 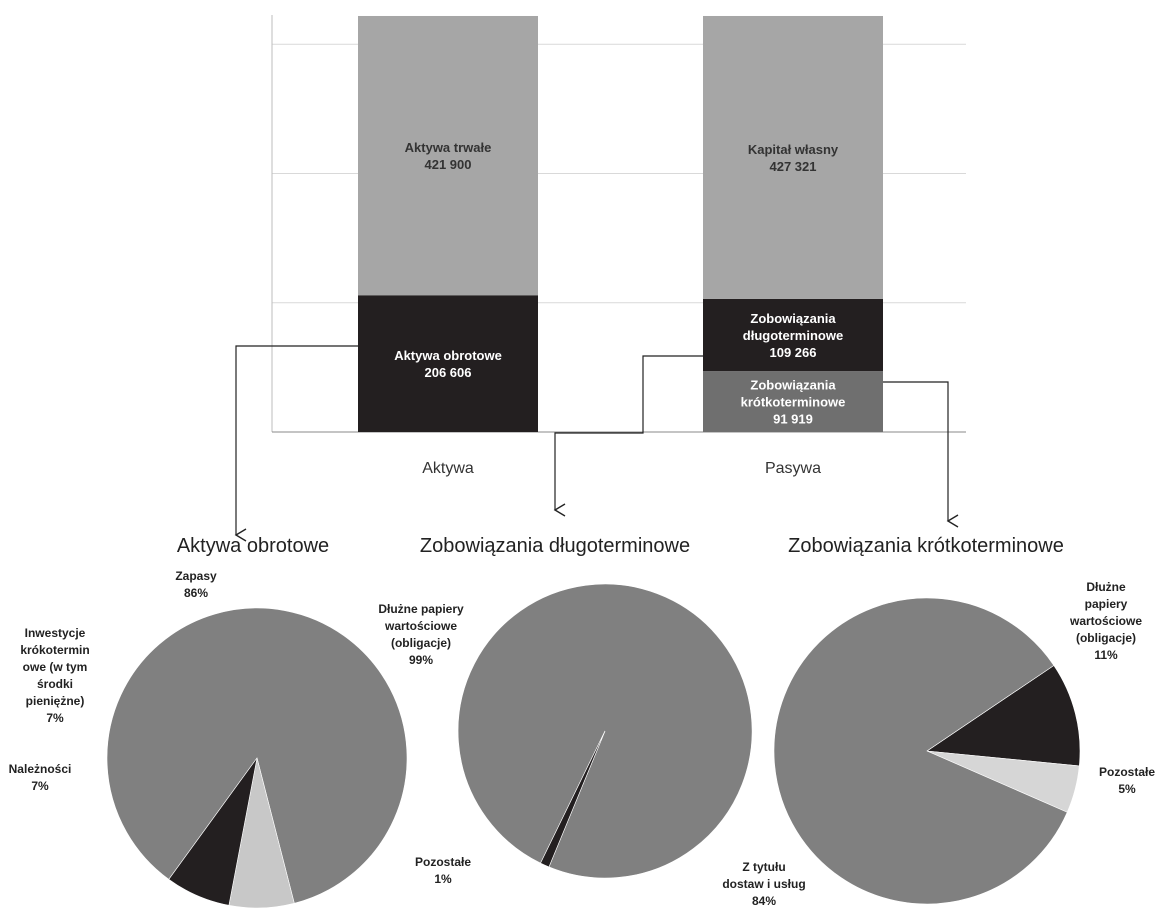 I want to click on pie-slice-label: 84%, so click(x=764, y=901).